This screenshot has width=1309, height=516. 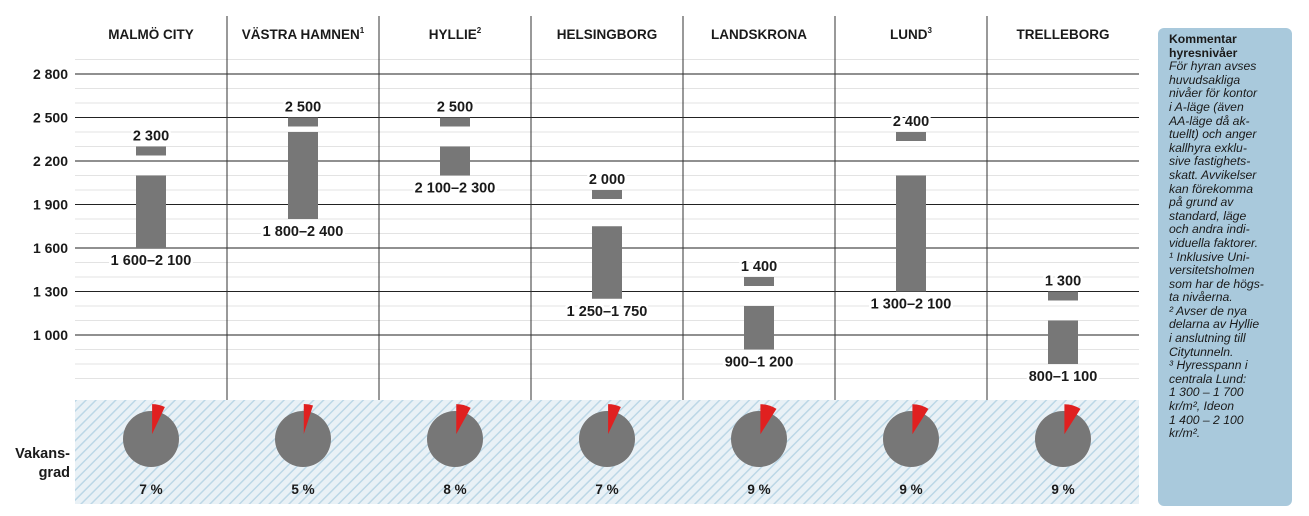 I want to click on range-label: 1 600–2 100, so click(x=151, y=261).